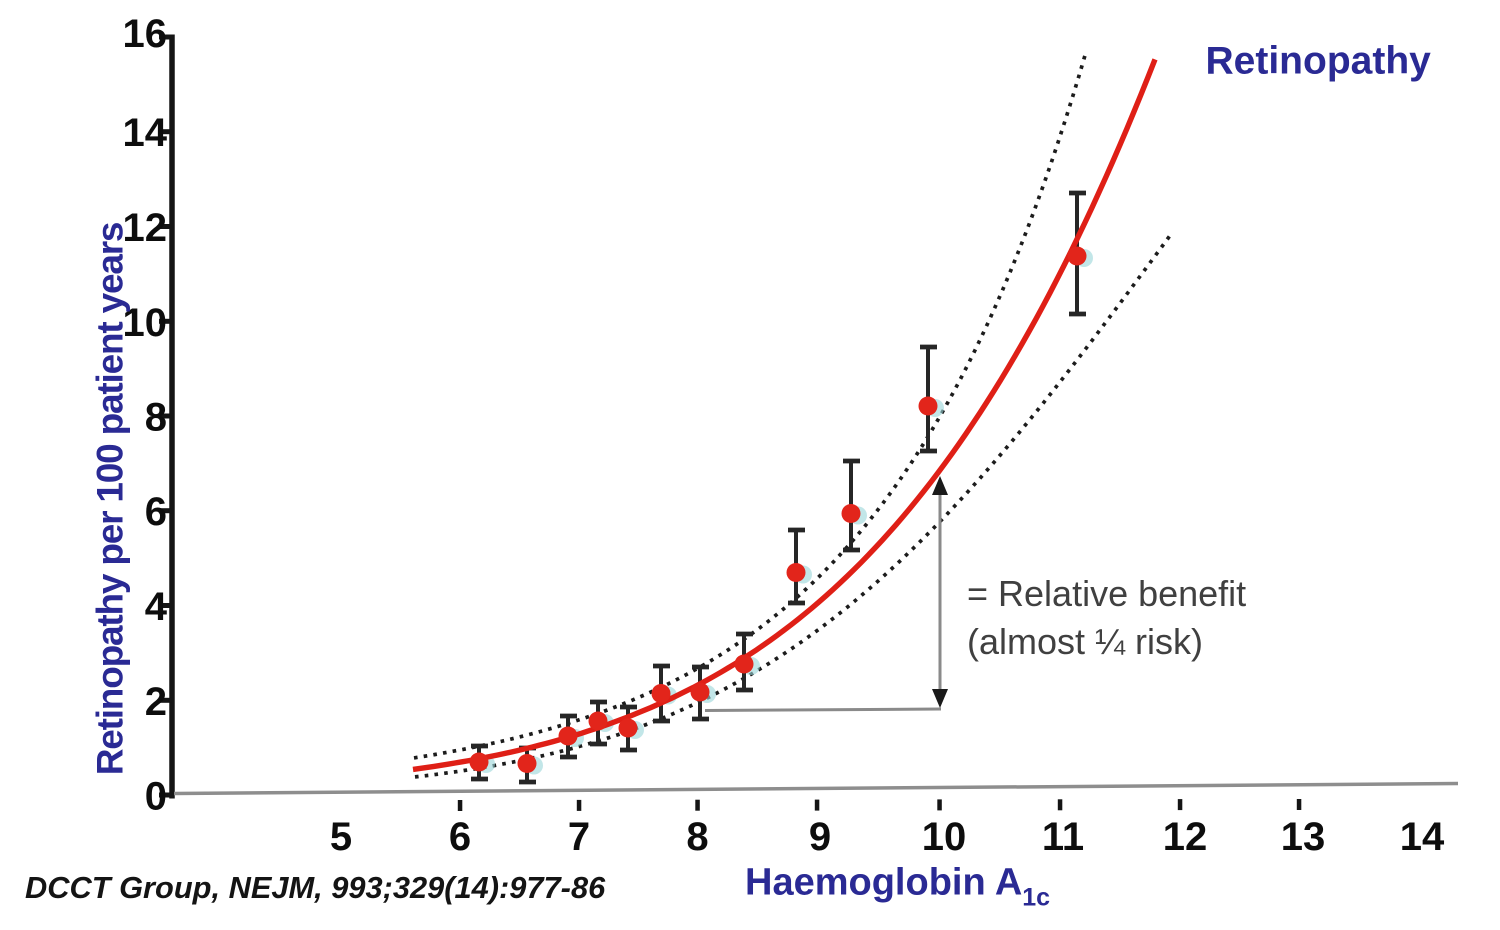  What do you see at coordinates (579, 837) in the screenshot?
I see `svg-text: 7` at bounding box center [579, 837].